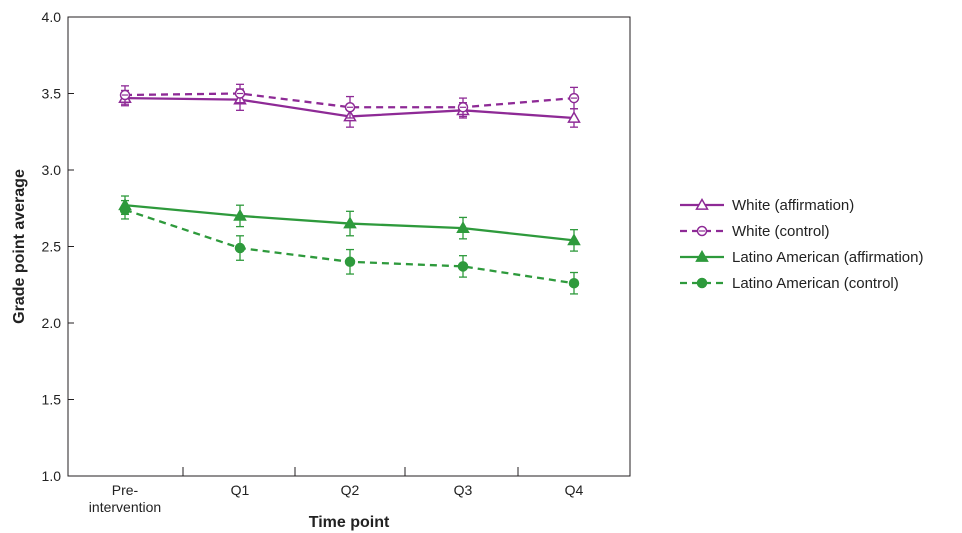 The image size is (962, 533). I want to click on y-tick-label: 3.0, so click(52, 170).